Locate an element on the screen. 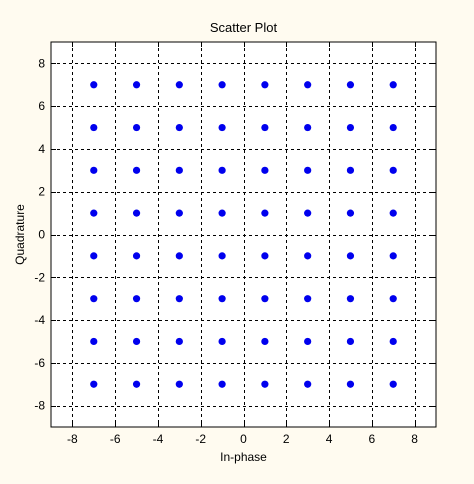 This screenshot has height=484, width=474. x-tick-label: -4 is located at coordinates (158, 439).